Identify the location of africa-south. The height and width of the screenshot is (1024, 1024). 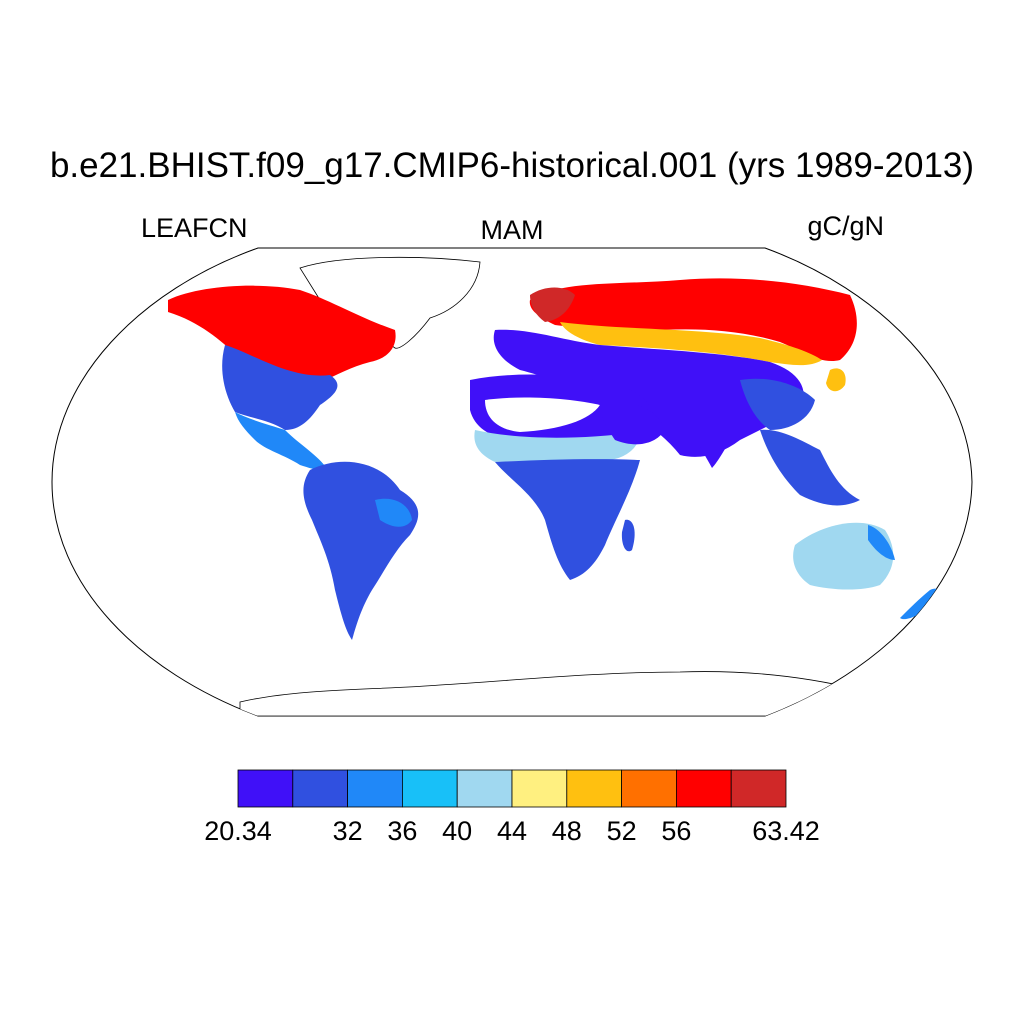
(567, 519).